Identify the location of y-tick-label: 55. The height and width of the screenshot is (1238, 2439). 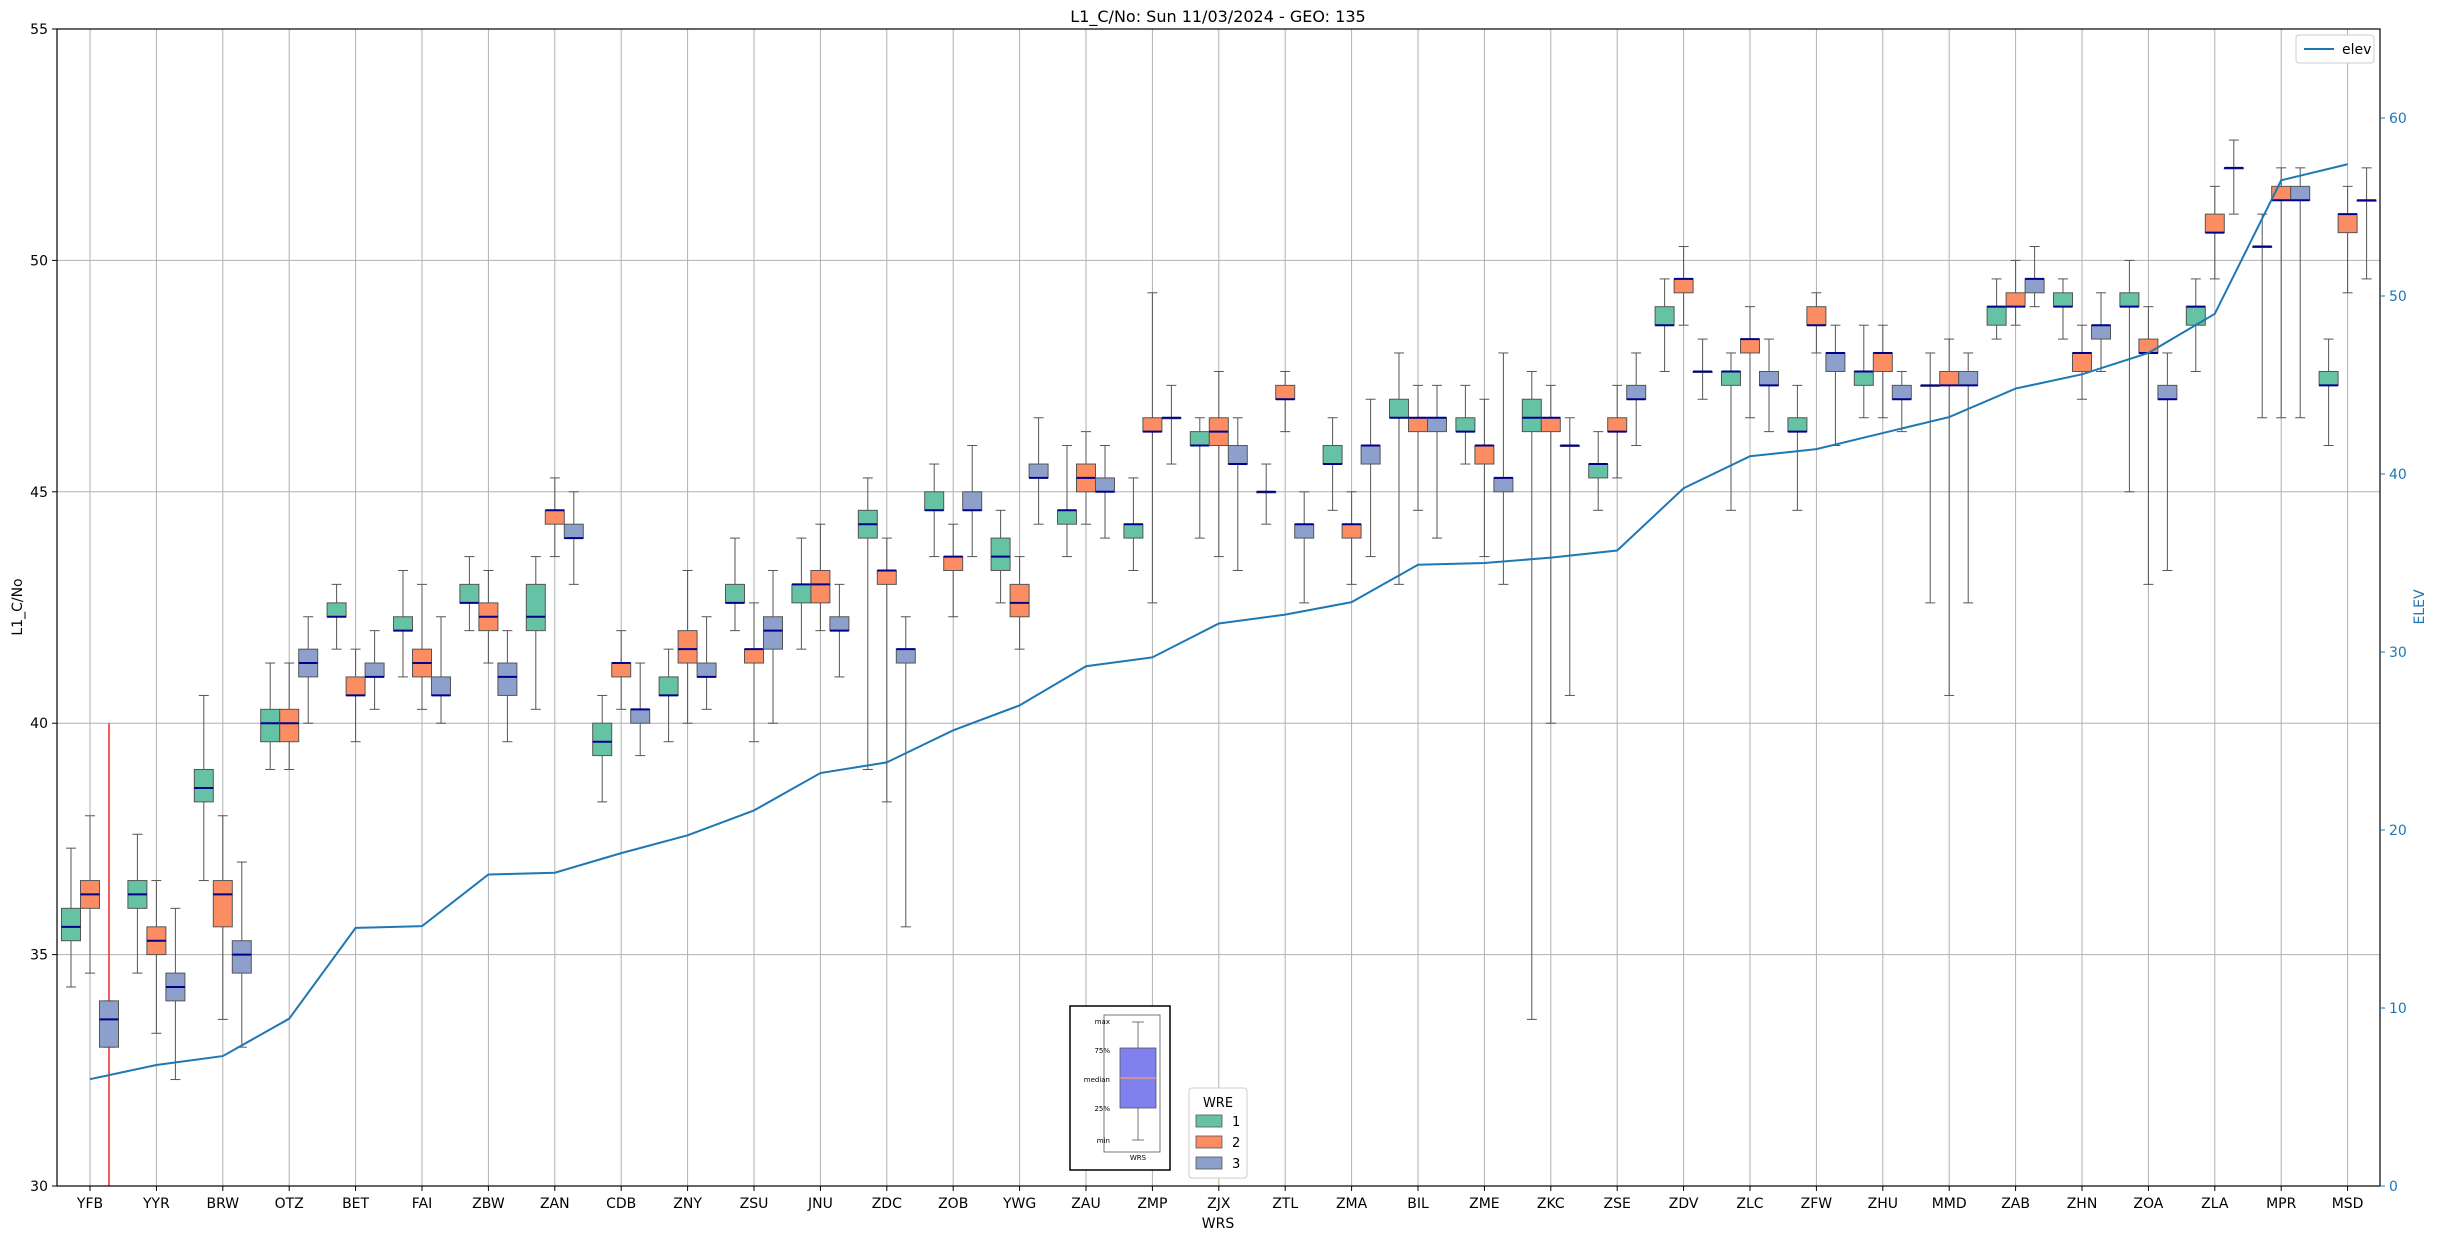
(39, 30).